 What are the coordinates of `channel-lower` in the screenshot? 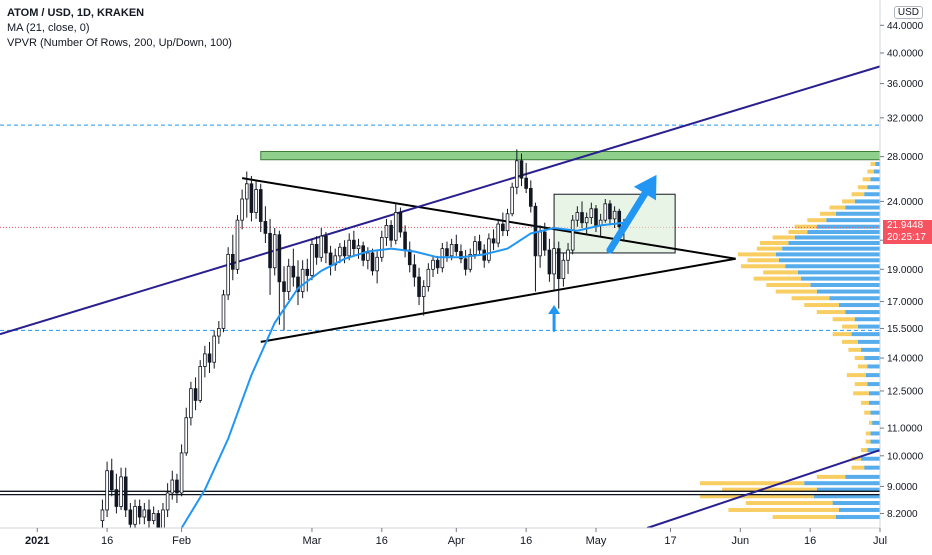 It's located at (763, 489).